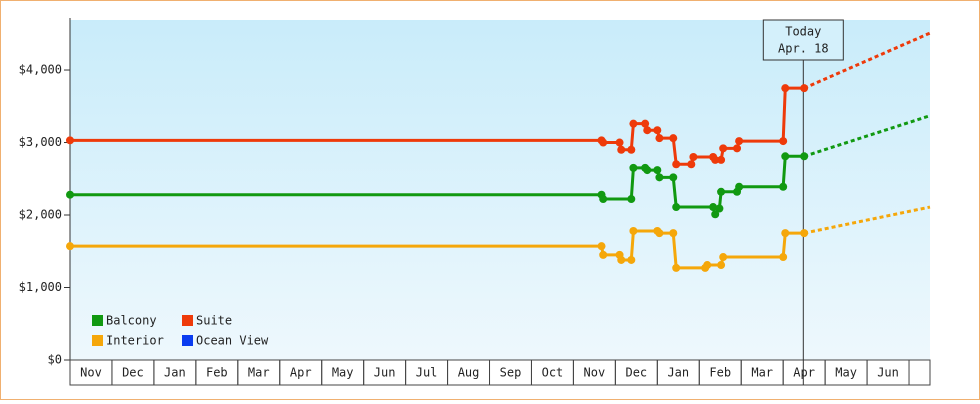  Describe the element at coordinates (427, 373) in the screenshot. I see `x-tick-label: Jul` at that location.